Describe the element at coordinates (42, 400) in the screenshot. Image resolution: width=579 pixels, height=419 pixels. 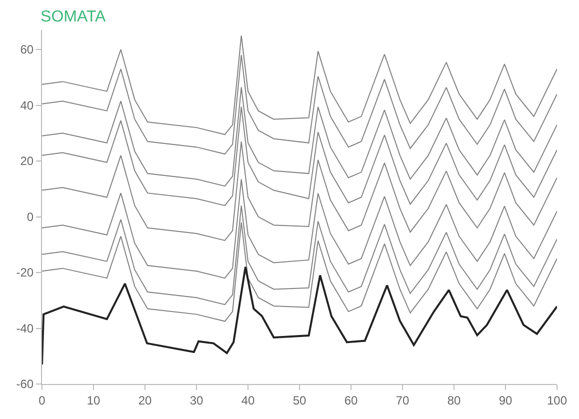
I see `x-tick-label: 0` at that location.